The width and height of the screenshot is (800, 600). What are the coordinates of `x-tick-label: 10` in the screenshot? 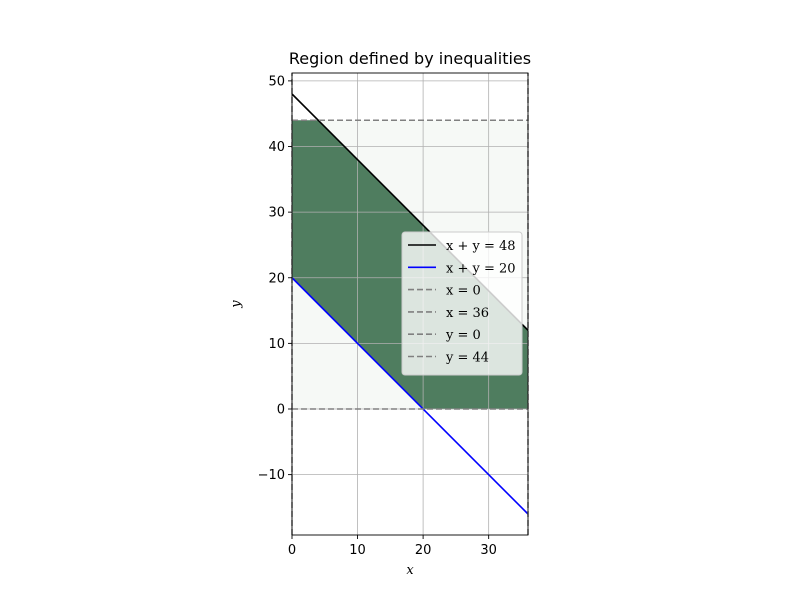 It's located at (357, 550).